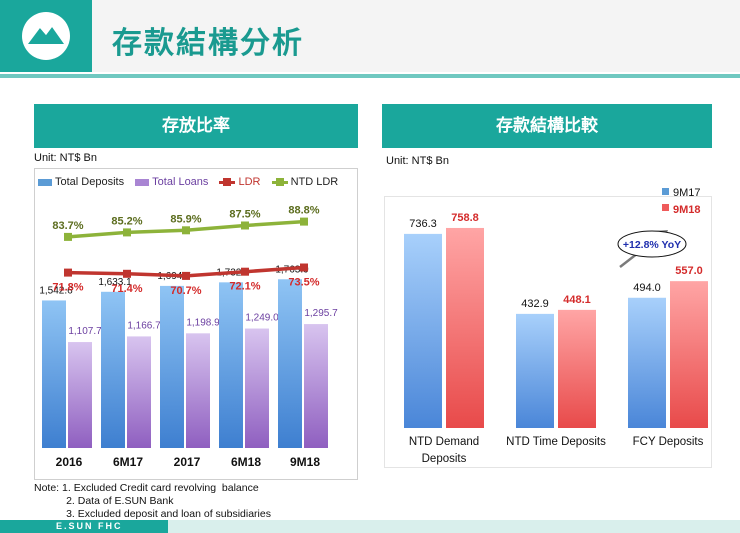  Describe the element at coordinates (556, 442) in the screenshot. I see `x-tick-label: NTD Time Deposits` at that location.